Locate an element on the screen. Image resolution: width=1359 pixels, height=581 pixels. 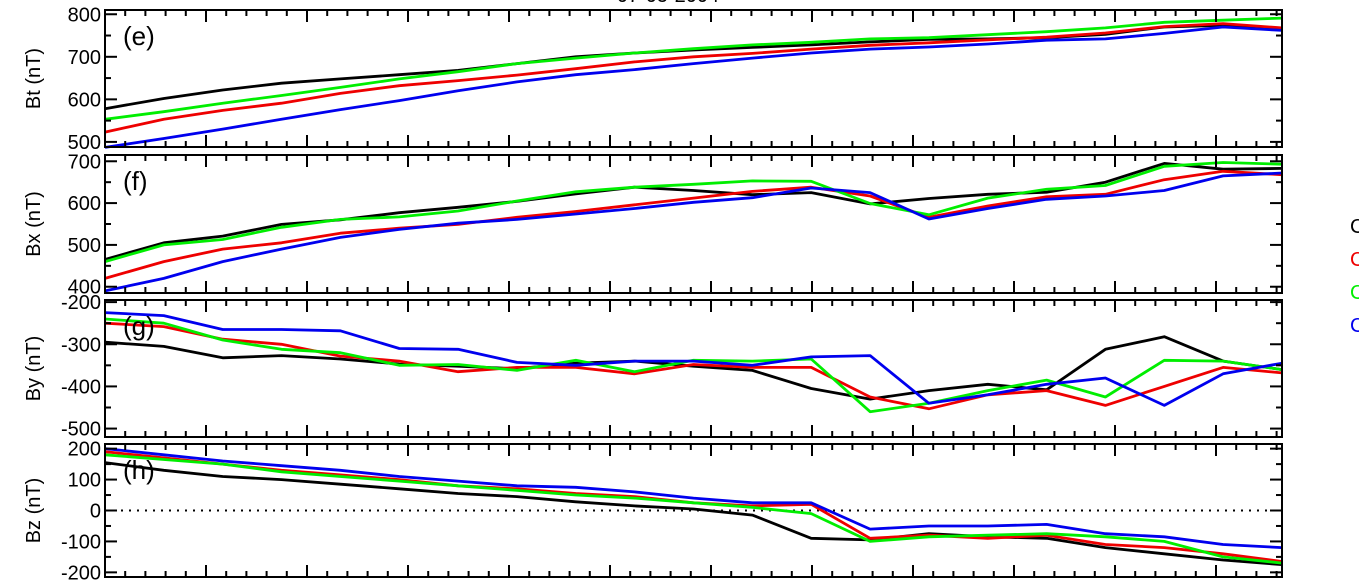
panel-label: (f) is located at coordinates (135, 181).